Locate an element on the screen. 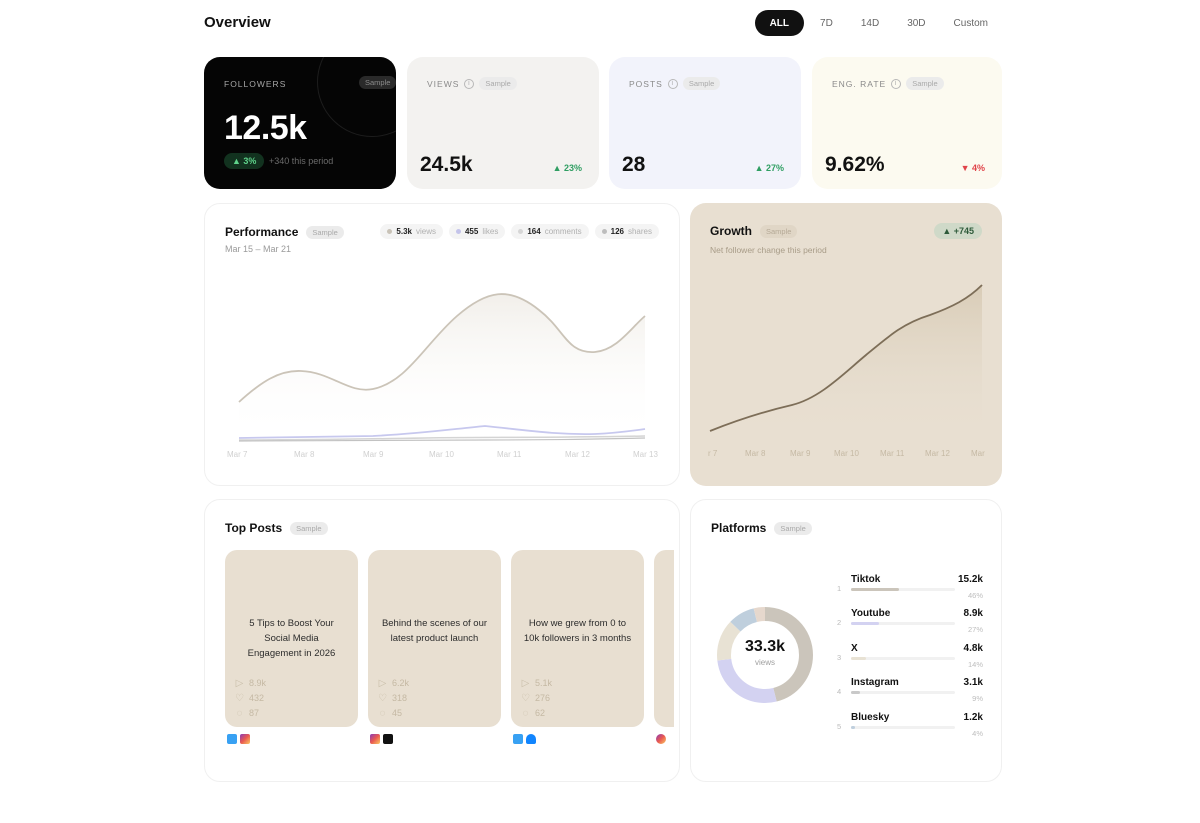 The image size is (1200, 823). post-comments: 62 is located at coordinates (540, 713).